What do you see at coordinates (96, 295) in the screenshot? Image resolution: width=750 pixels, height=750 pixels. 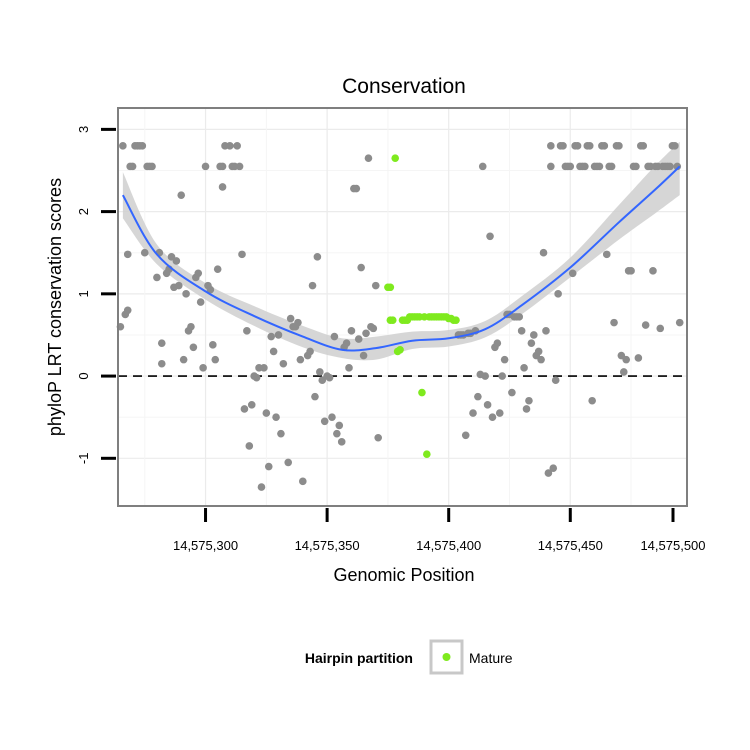 I see `y-axis: -1 0 1 2 3` at bounding box center [96, 295].